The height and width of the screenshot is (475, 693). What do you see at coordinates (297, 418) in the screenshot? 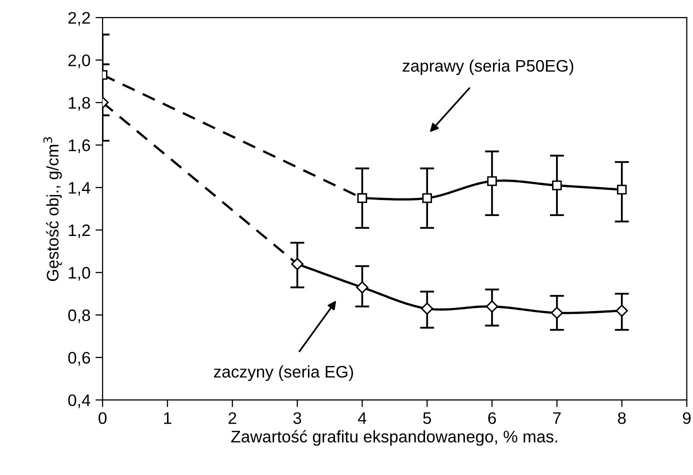
I see `x-tick-label: 3` at bounding box center [297, 418].